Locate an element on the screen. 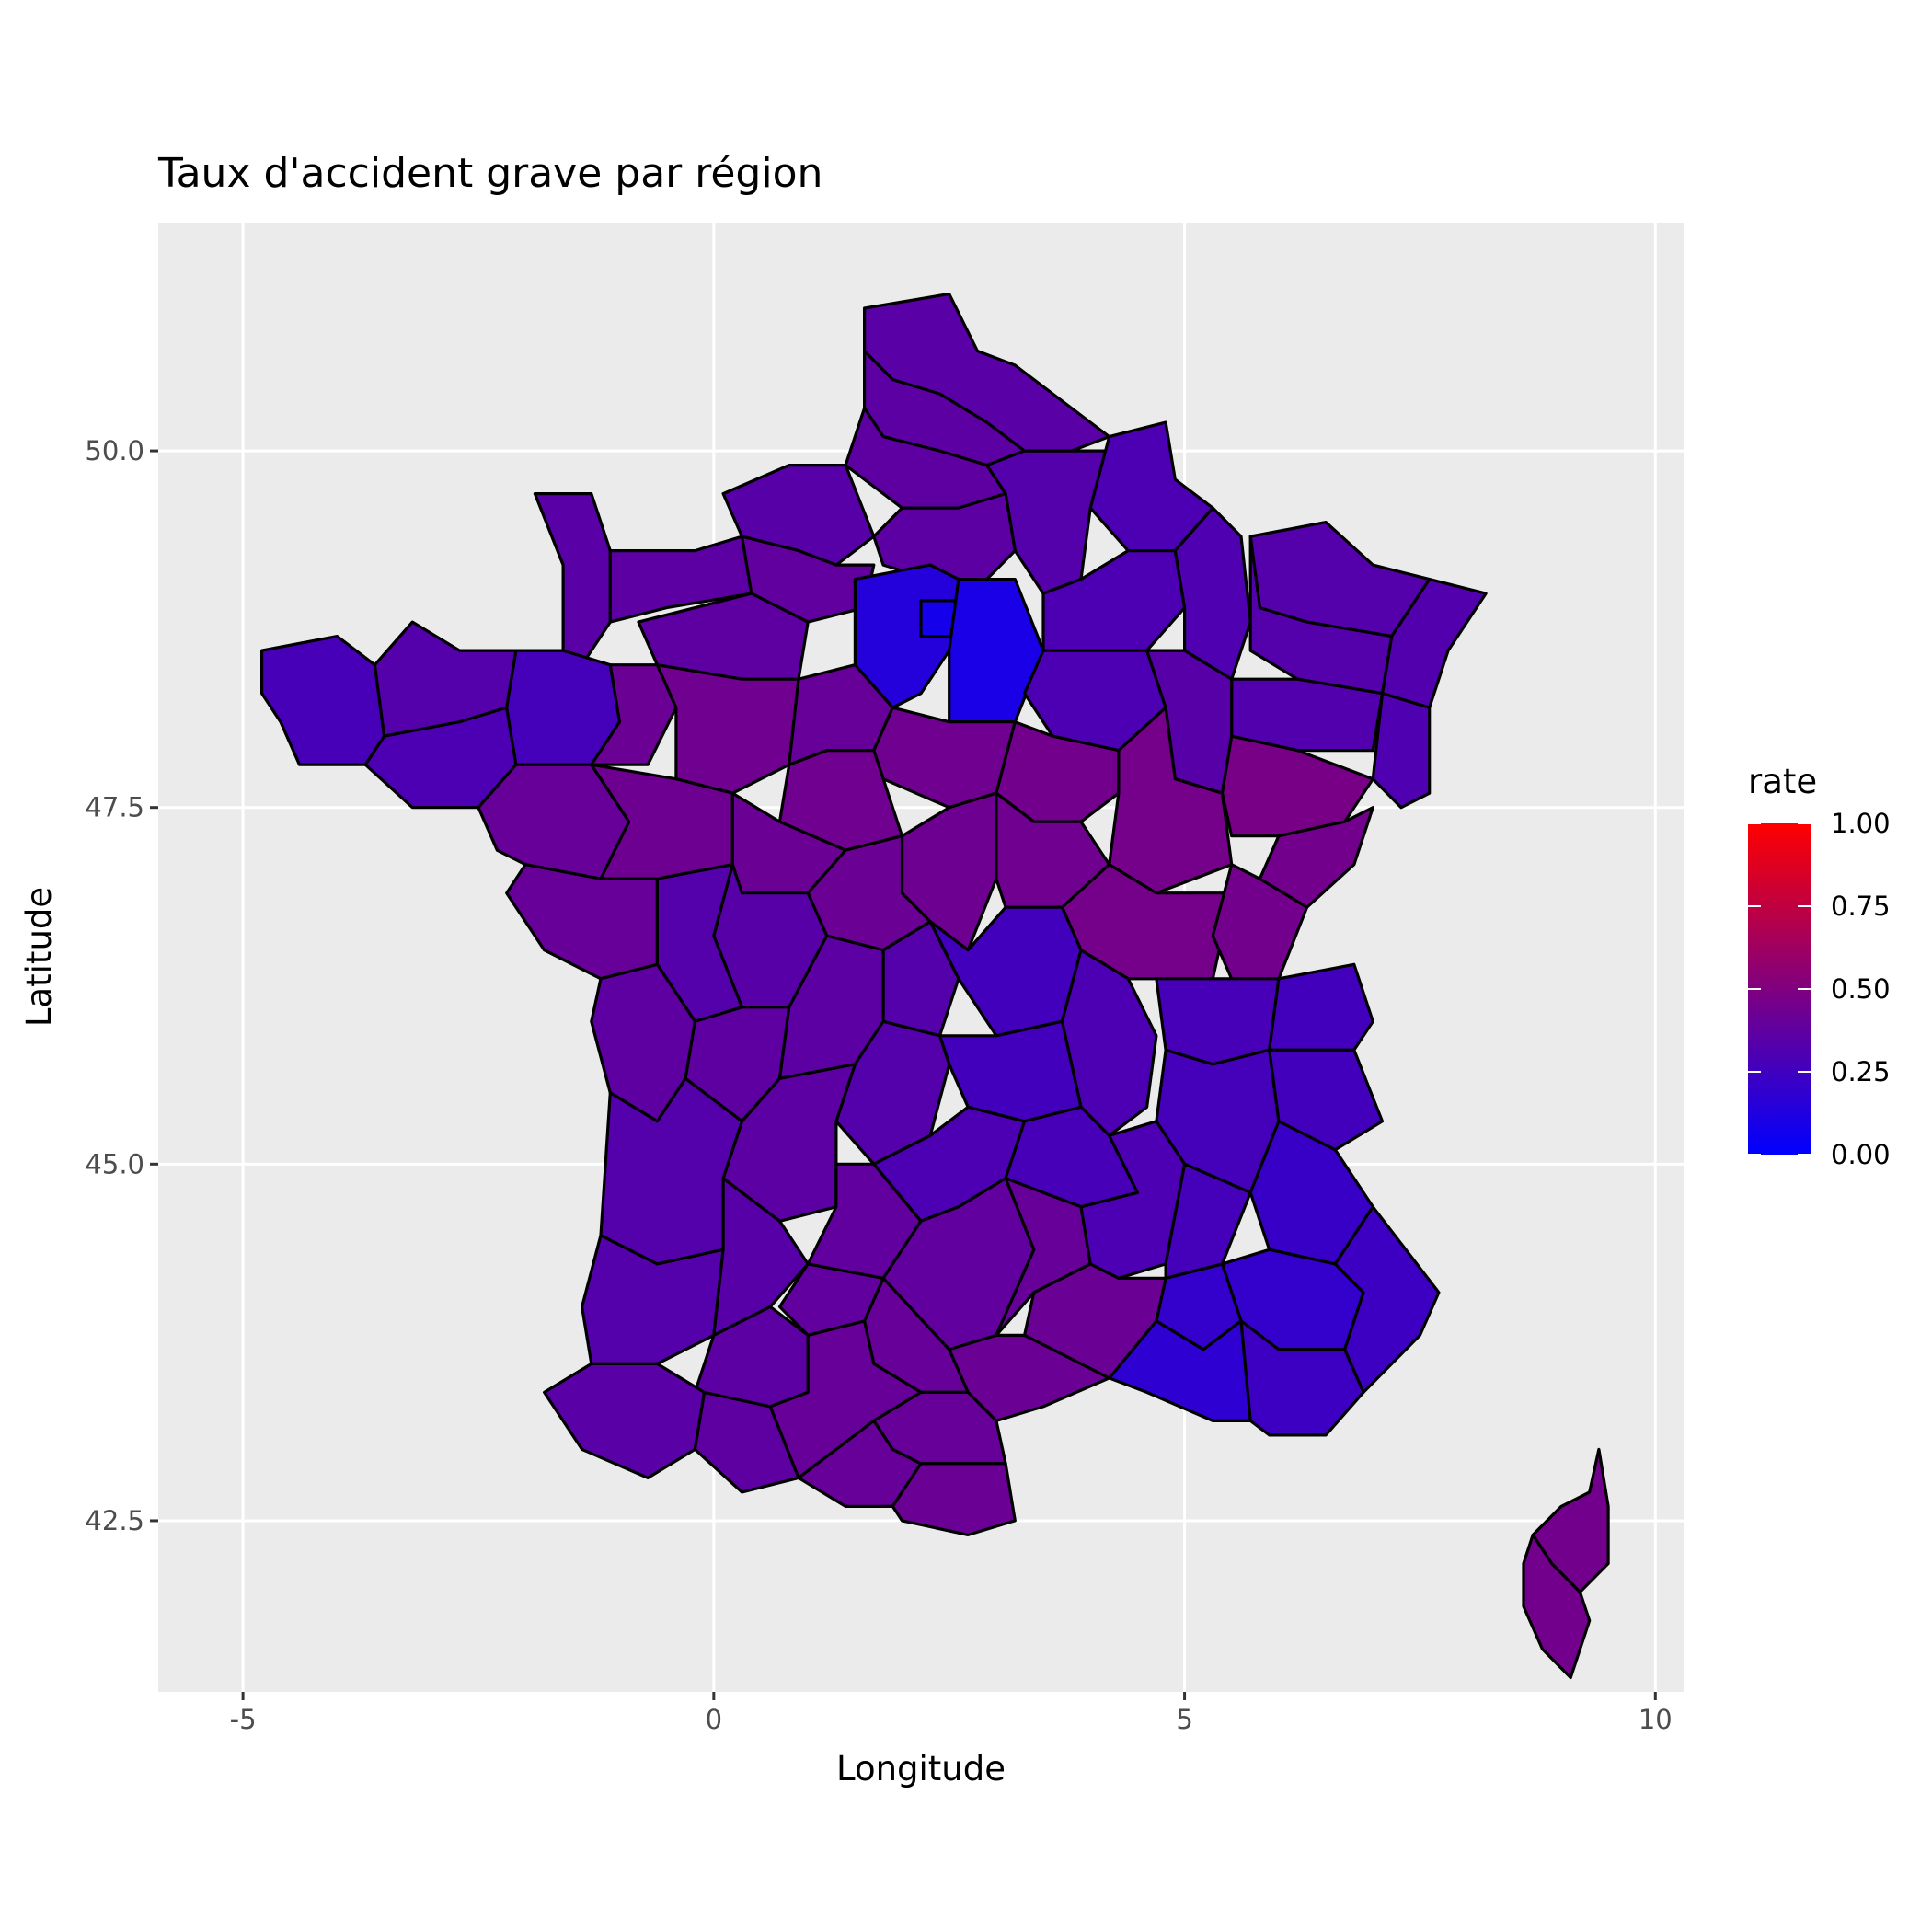  y-tick-label: 45.0 is located at coordinates (114, 1163).